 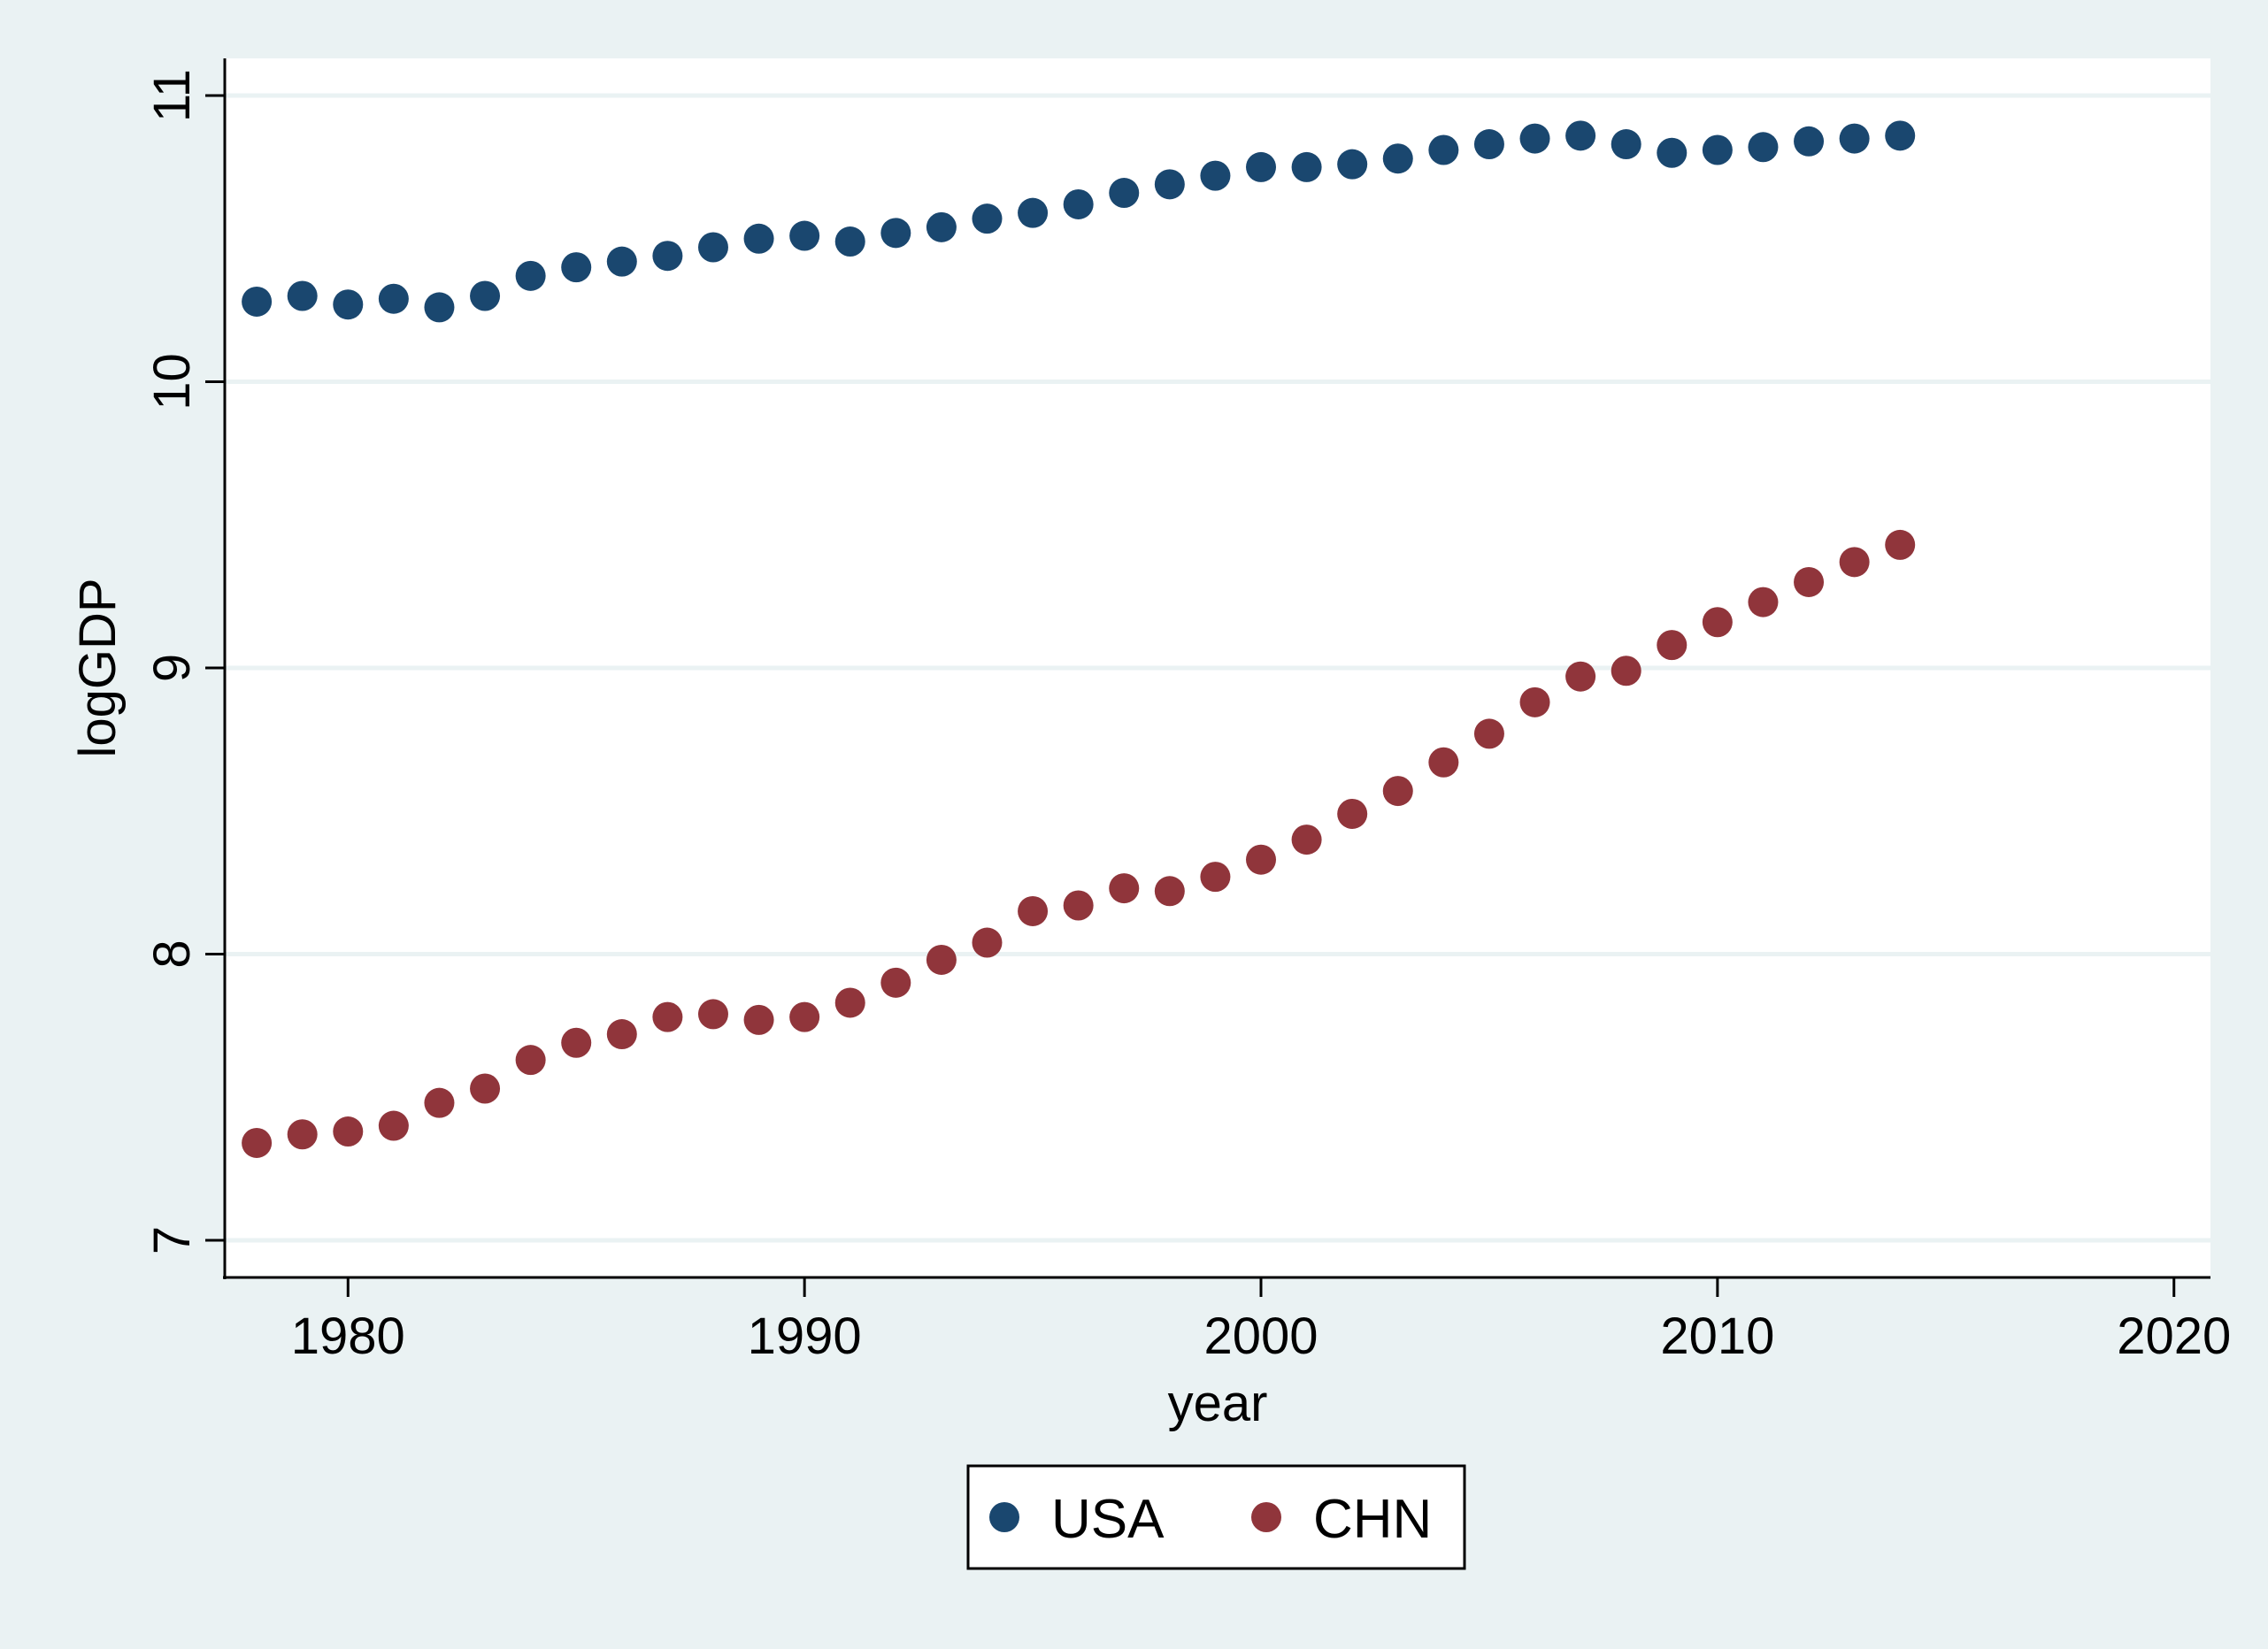 I want to click on point-chn-2003, so click(x=1397, y=791).